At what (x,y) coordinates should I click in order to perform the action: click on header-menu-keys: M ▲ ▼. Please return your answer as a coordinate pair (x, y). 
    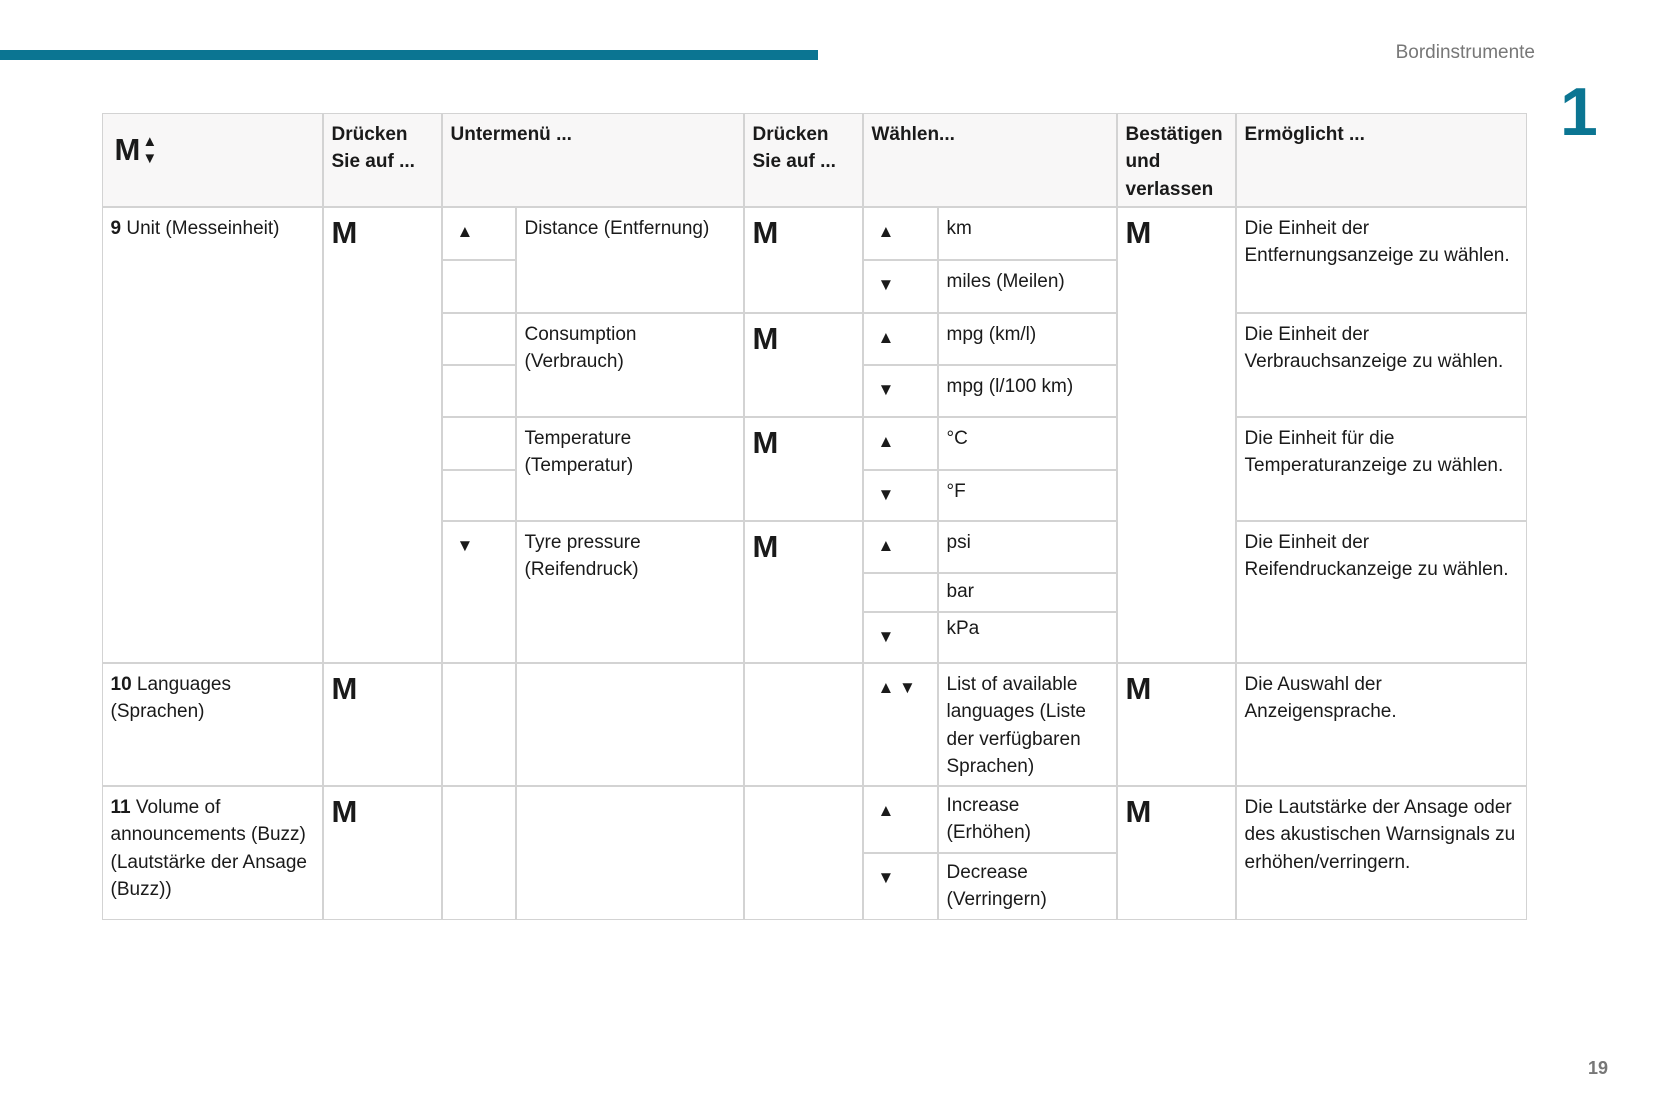
    Looking at the image, I should click on (212, 159).